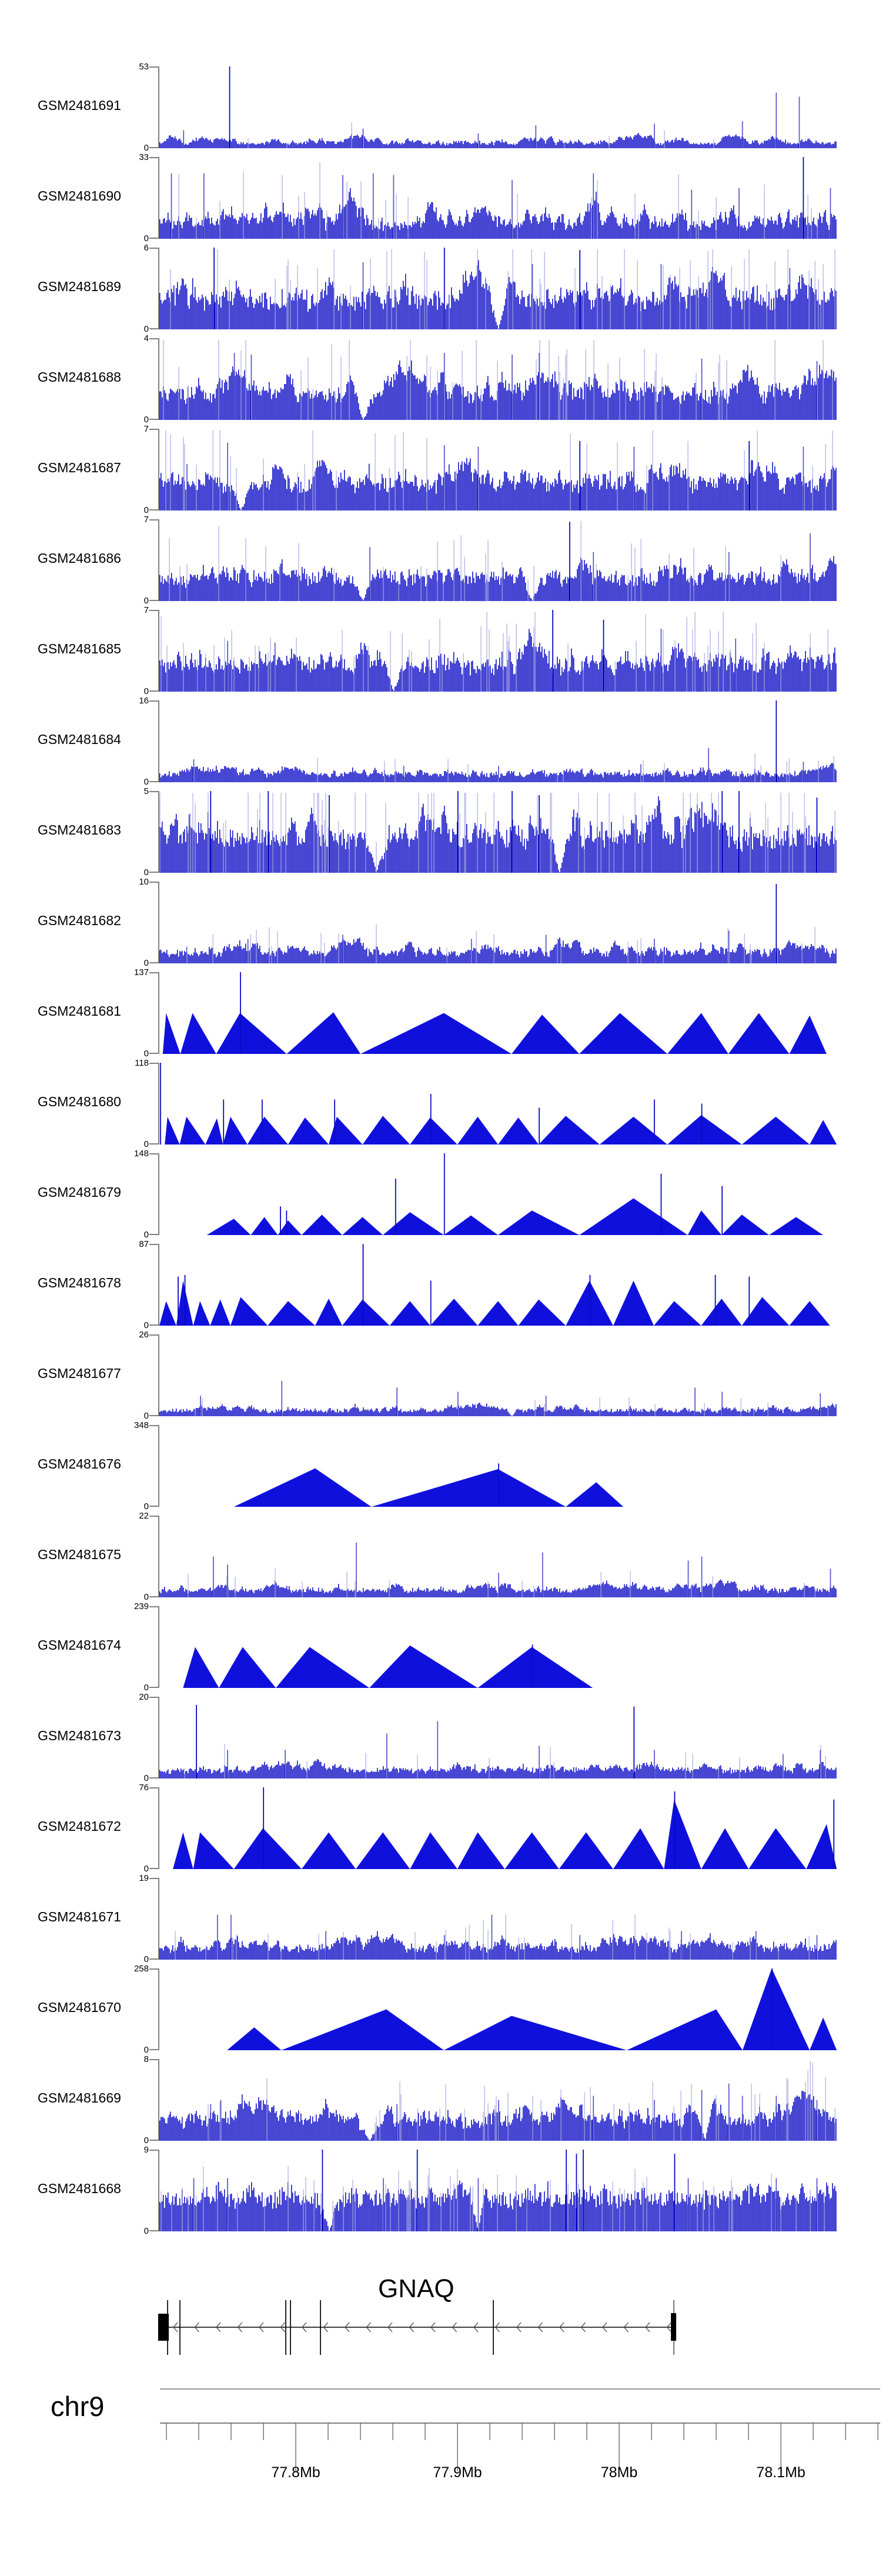  Describe the element at coordinates (144, 157) in the screenshot. I see `axis-max-value: 33` at that location.